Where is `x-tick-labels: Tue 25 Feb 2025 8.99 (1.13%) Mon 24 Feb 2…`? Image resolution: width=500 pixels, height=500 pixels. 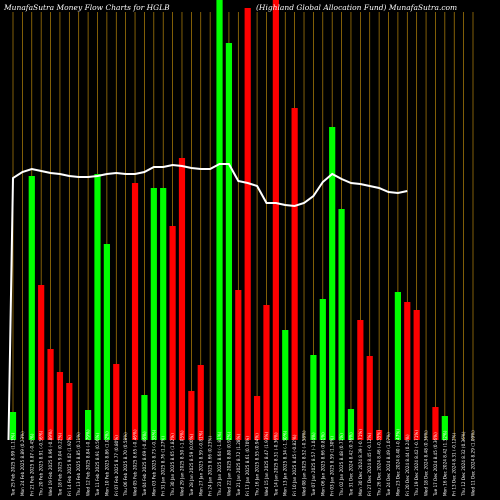 x-tick-labels: Tue 25 Feb 2025 8.99 (1.13%) Mon 24 Feb 2… is located at coordinates (243, 463).